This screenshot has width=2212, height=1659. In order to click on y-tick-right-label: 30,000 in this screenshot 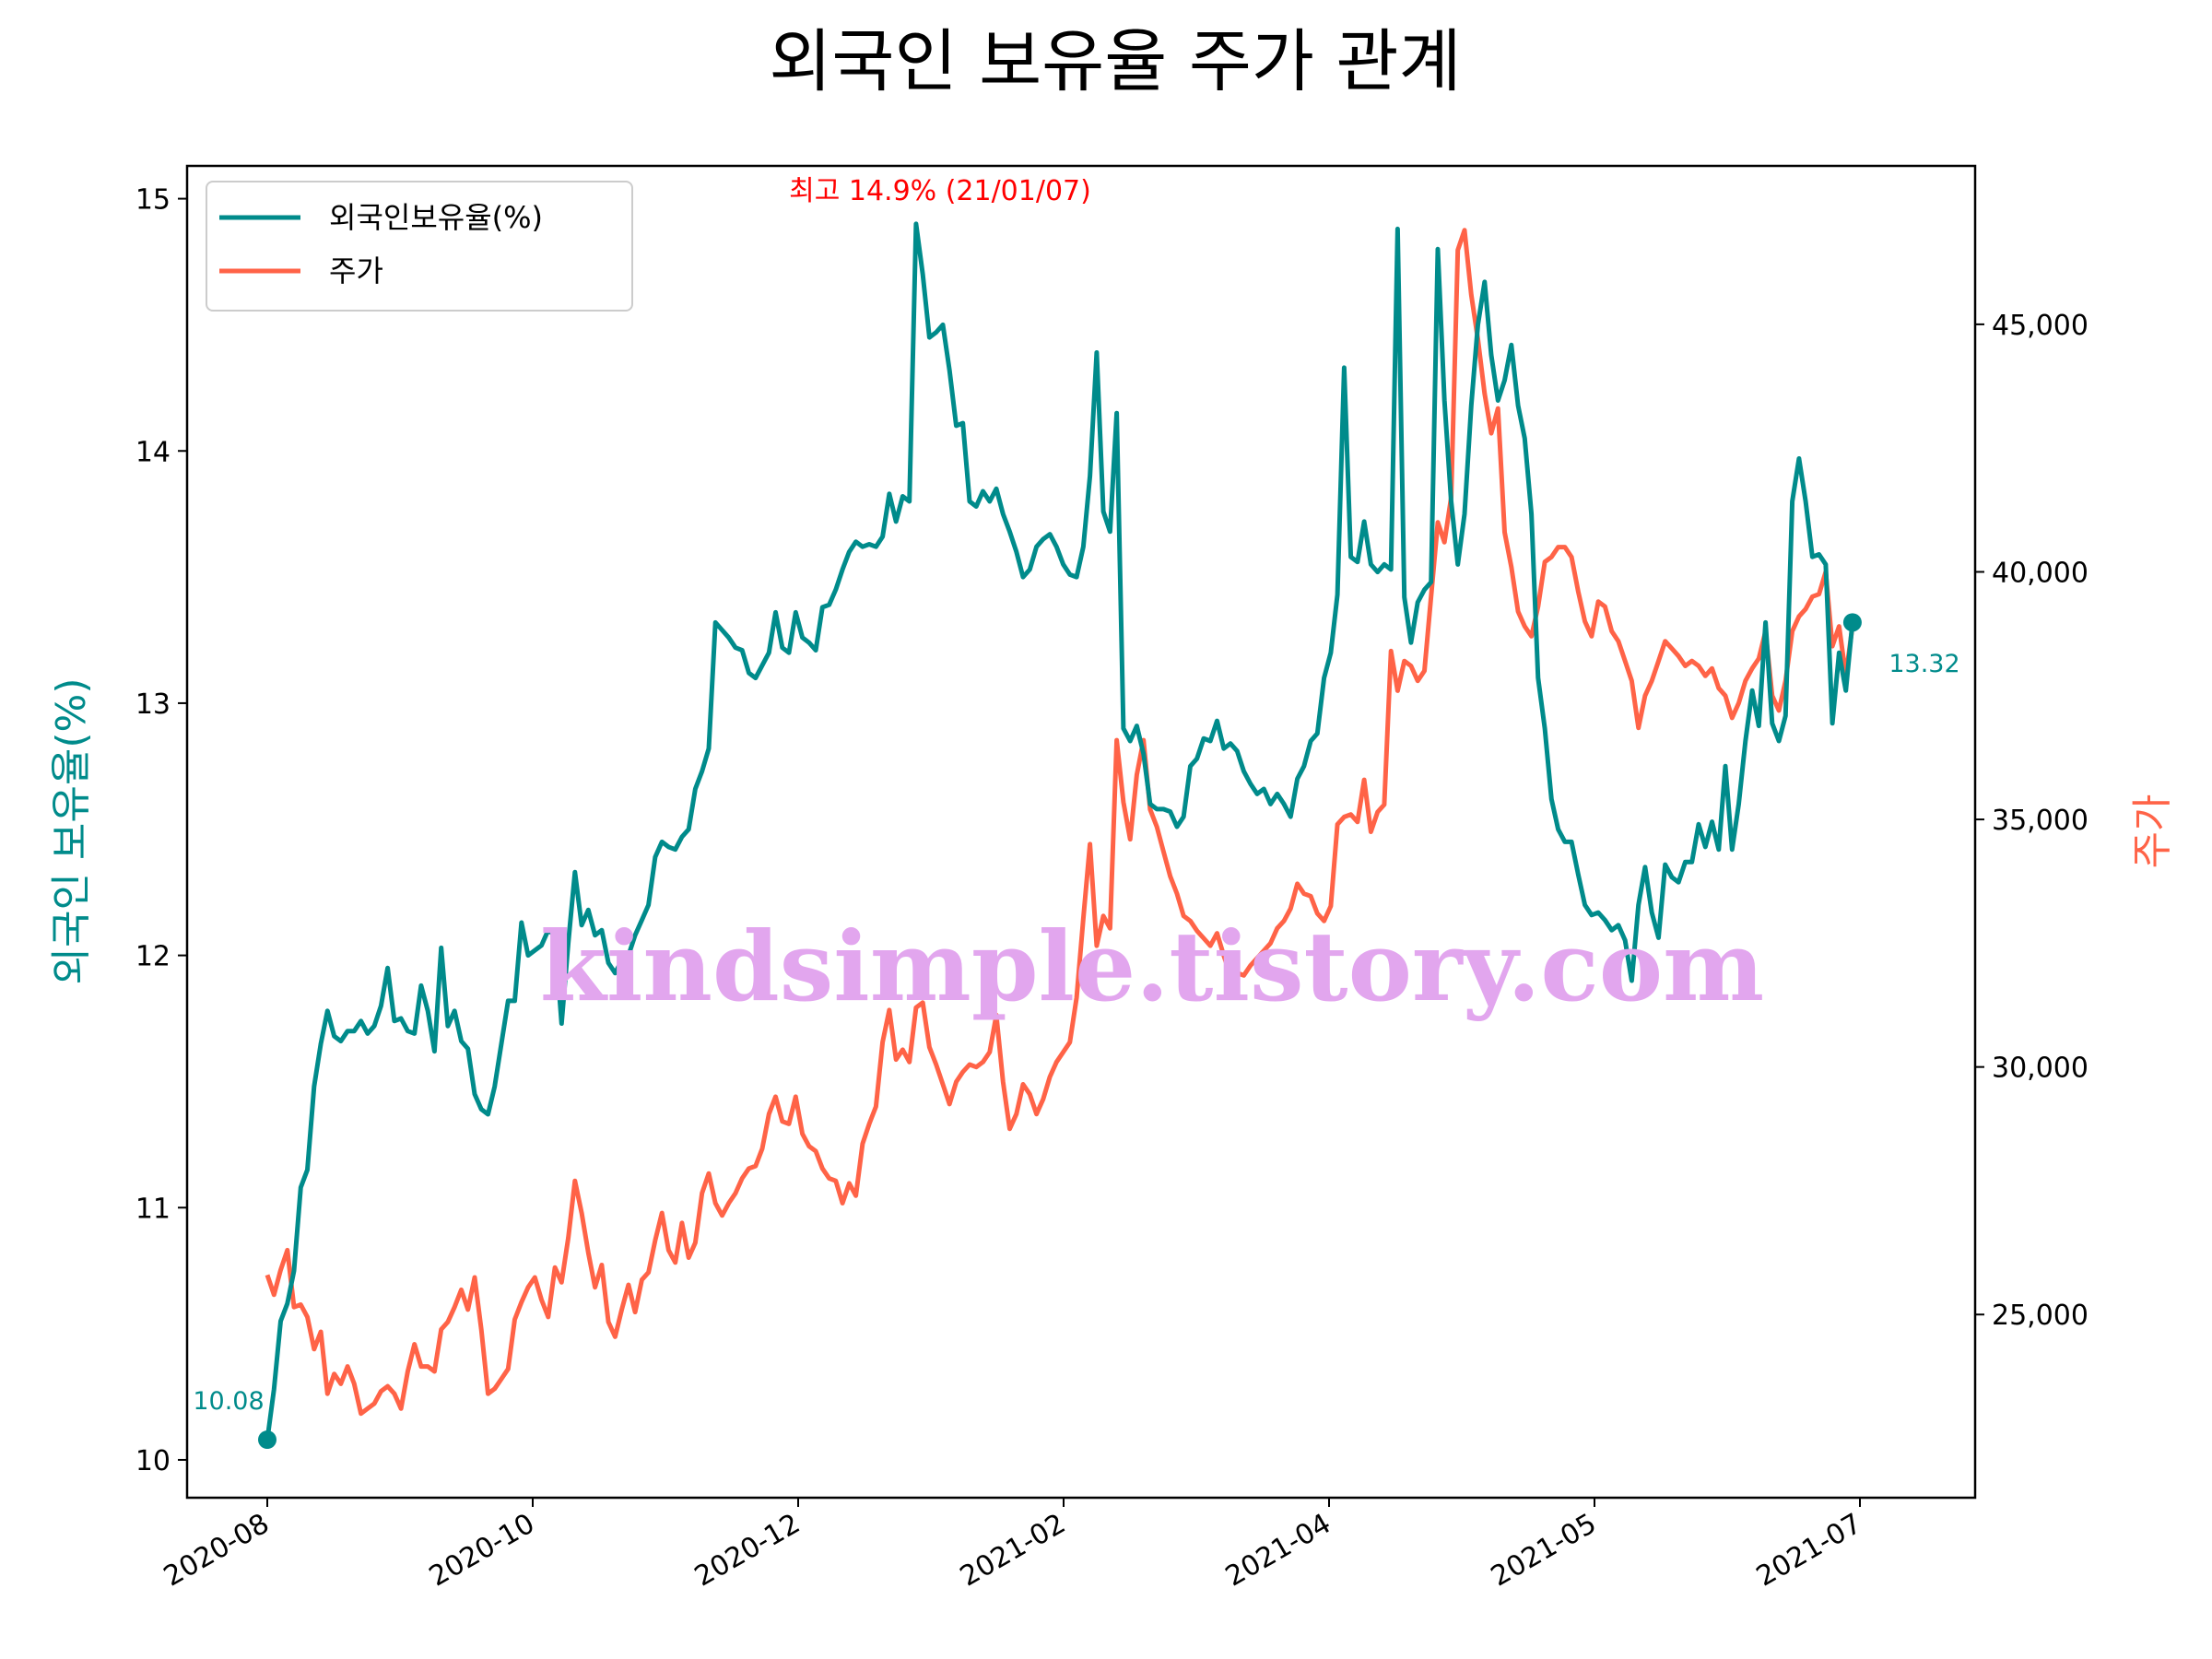, I will do `click(2040, 1069)`.